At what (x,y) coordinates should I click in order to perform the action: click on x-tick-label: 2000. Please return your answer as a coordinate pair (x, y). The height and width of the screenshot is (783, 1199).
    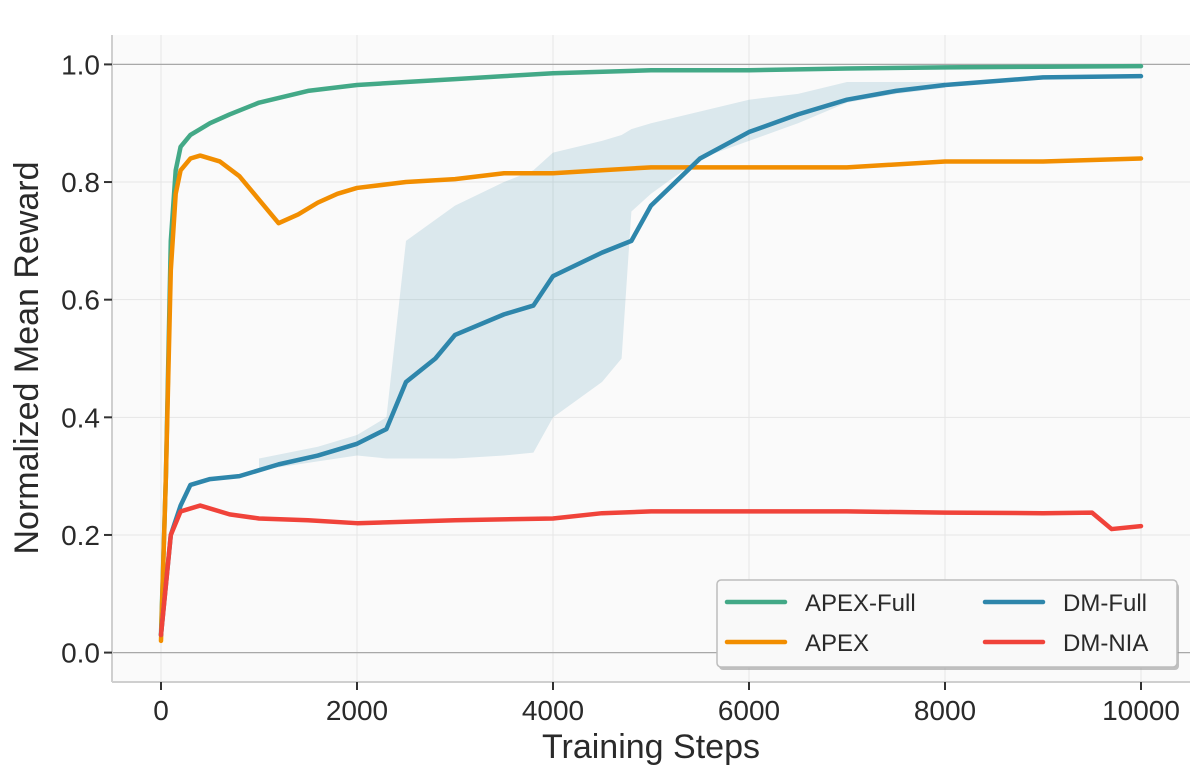
    Looking at the image, I should click on (357, 710).